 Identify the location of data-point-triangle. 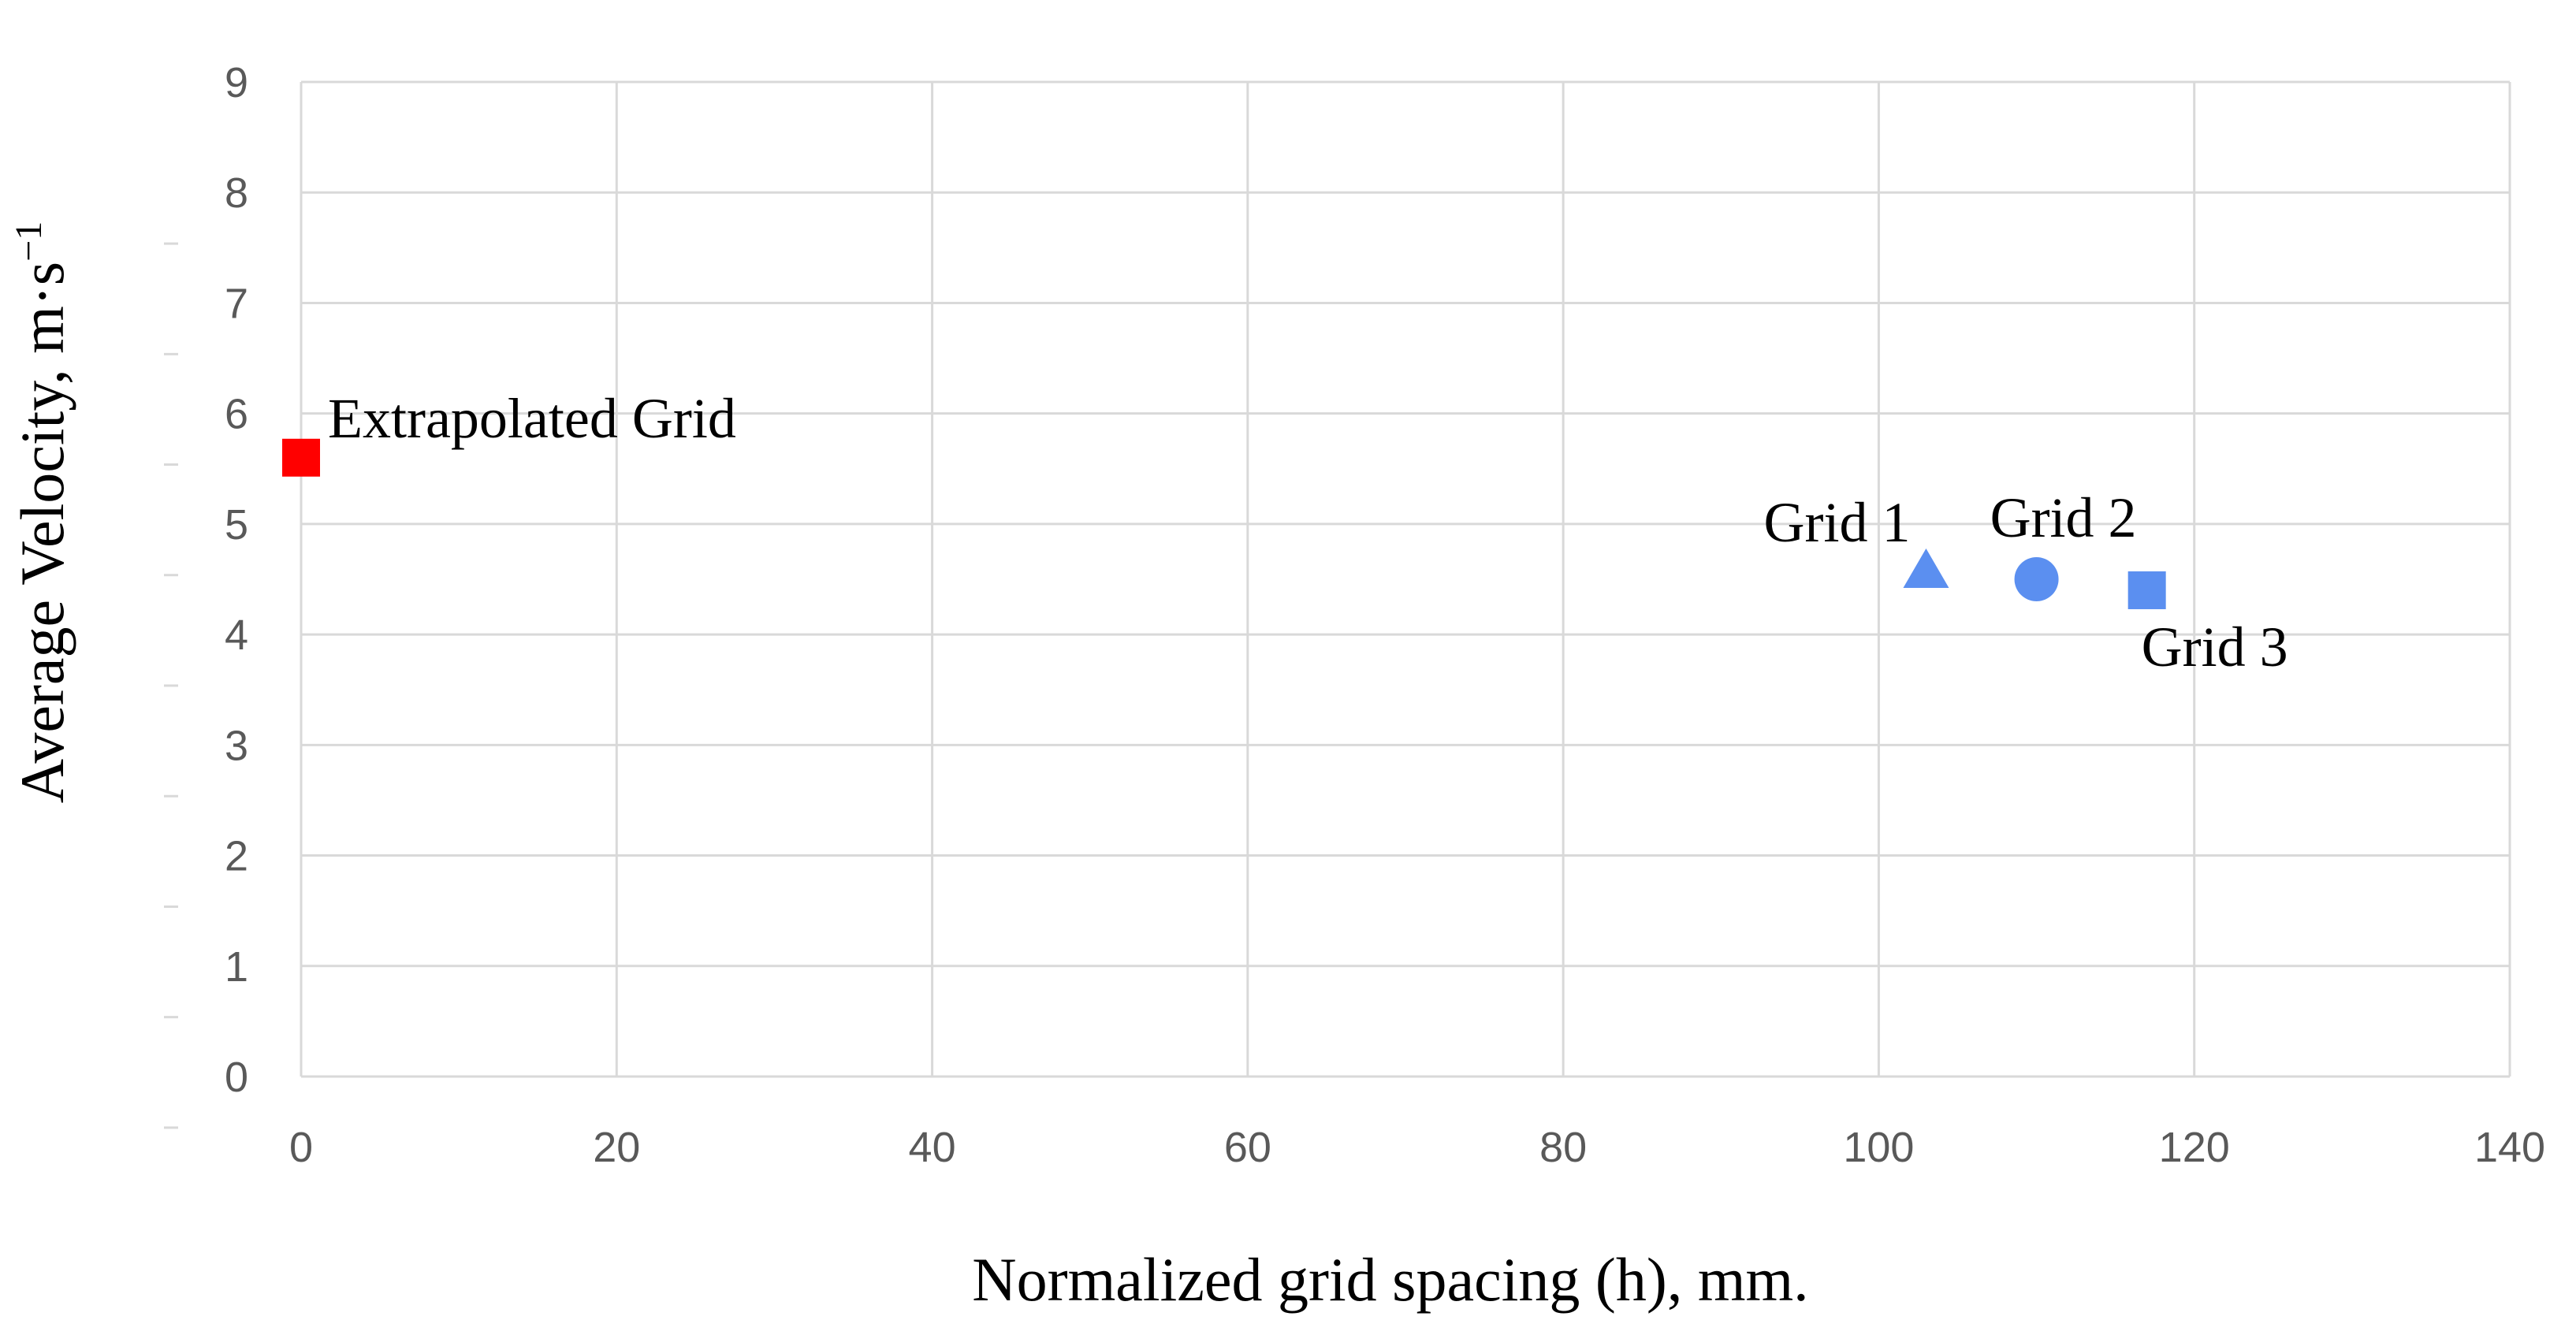
(1926, 568).